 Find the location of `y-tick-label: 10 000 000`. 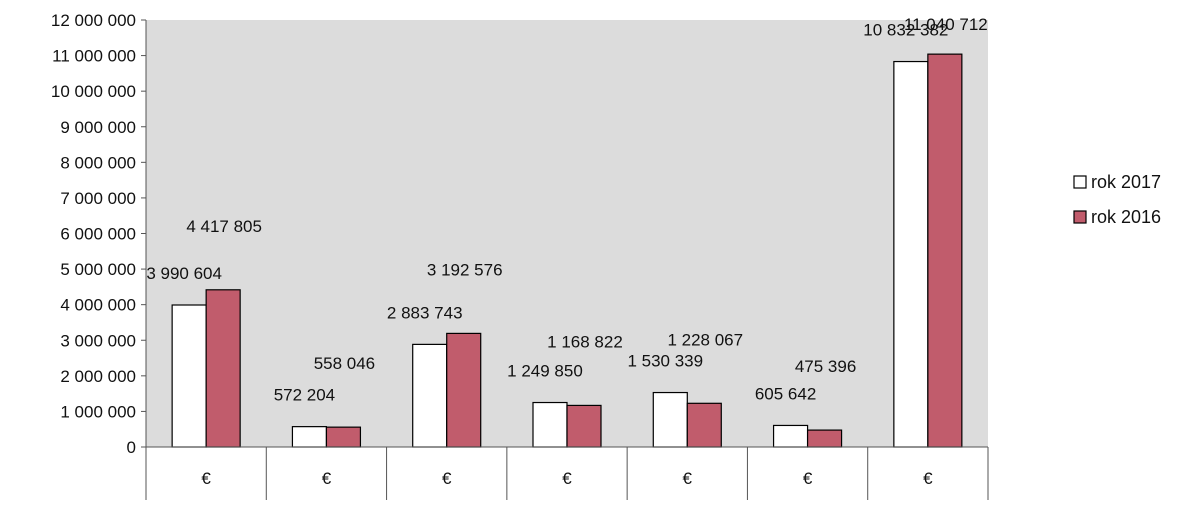

y-tick-label: 10 000 000 is located at coordinates (93, 91).